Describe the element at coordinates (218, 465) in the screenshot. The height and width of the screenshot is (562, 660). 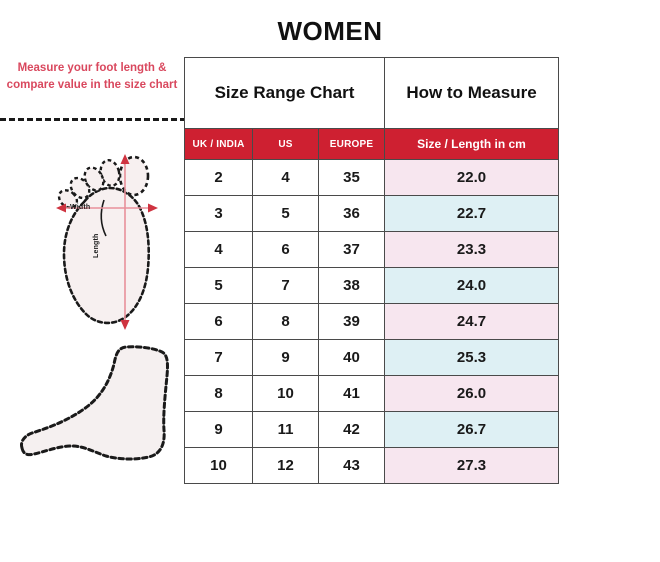
I see `cell-uk-india: 10` at that location.